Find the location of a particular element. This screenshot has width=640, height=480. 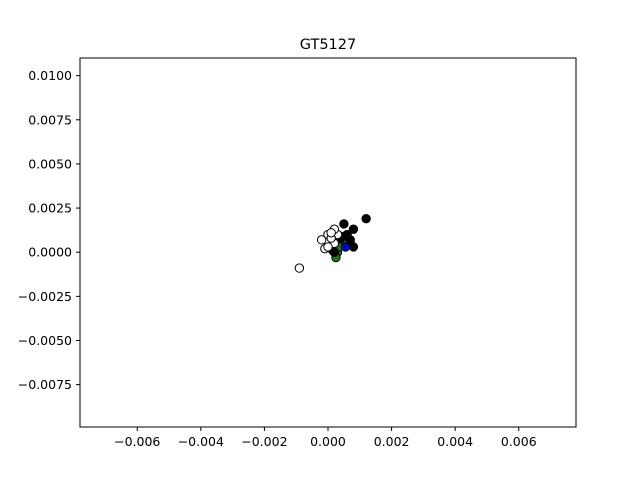

y-tick-label: −0.0025 is located at coordinates (45, 296).